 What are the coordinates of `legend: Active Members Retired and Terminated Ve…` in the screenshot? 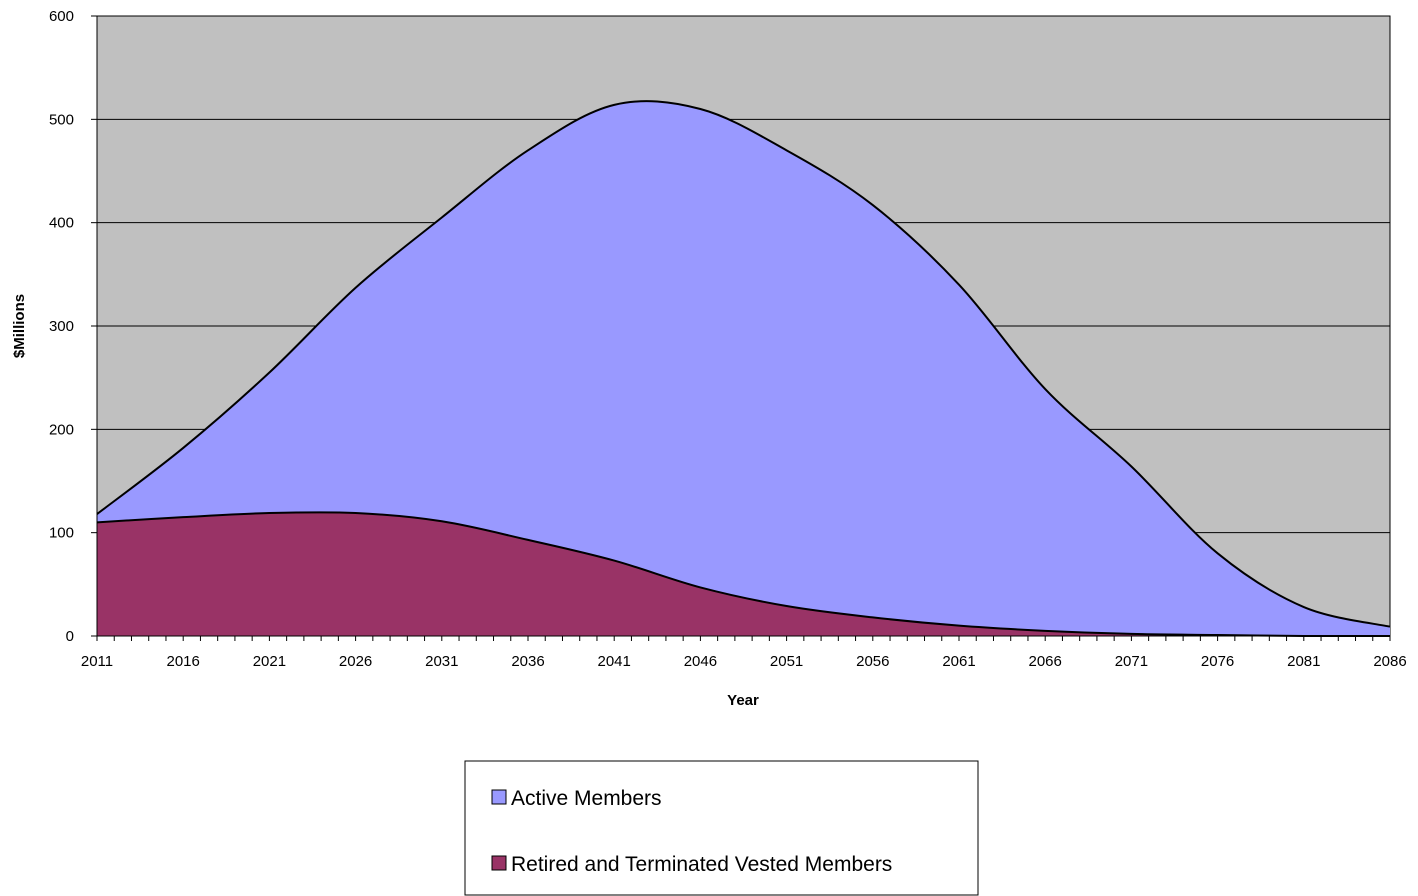 It's located at (721, 828).